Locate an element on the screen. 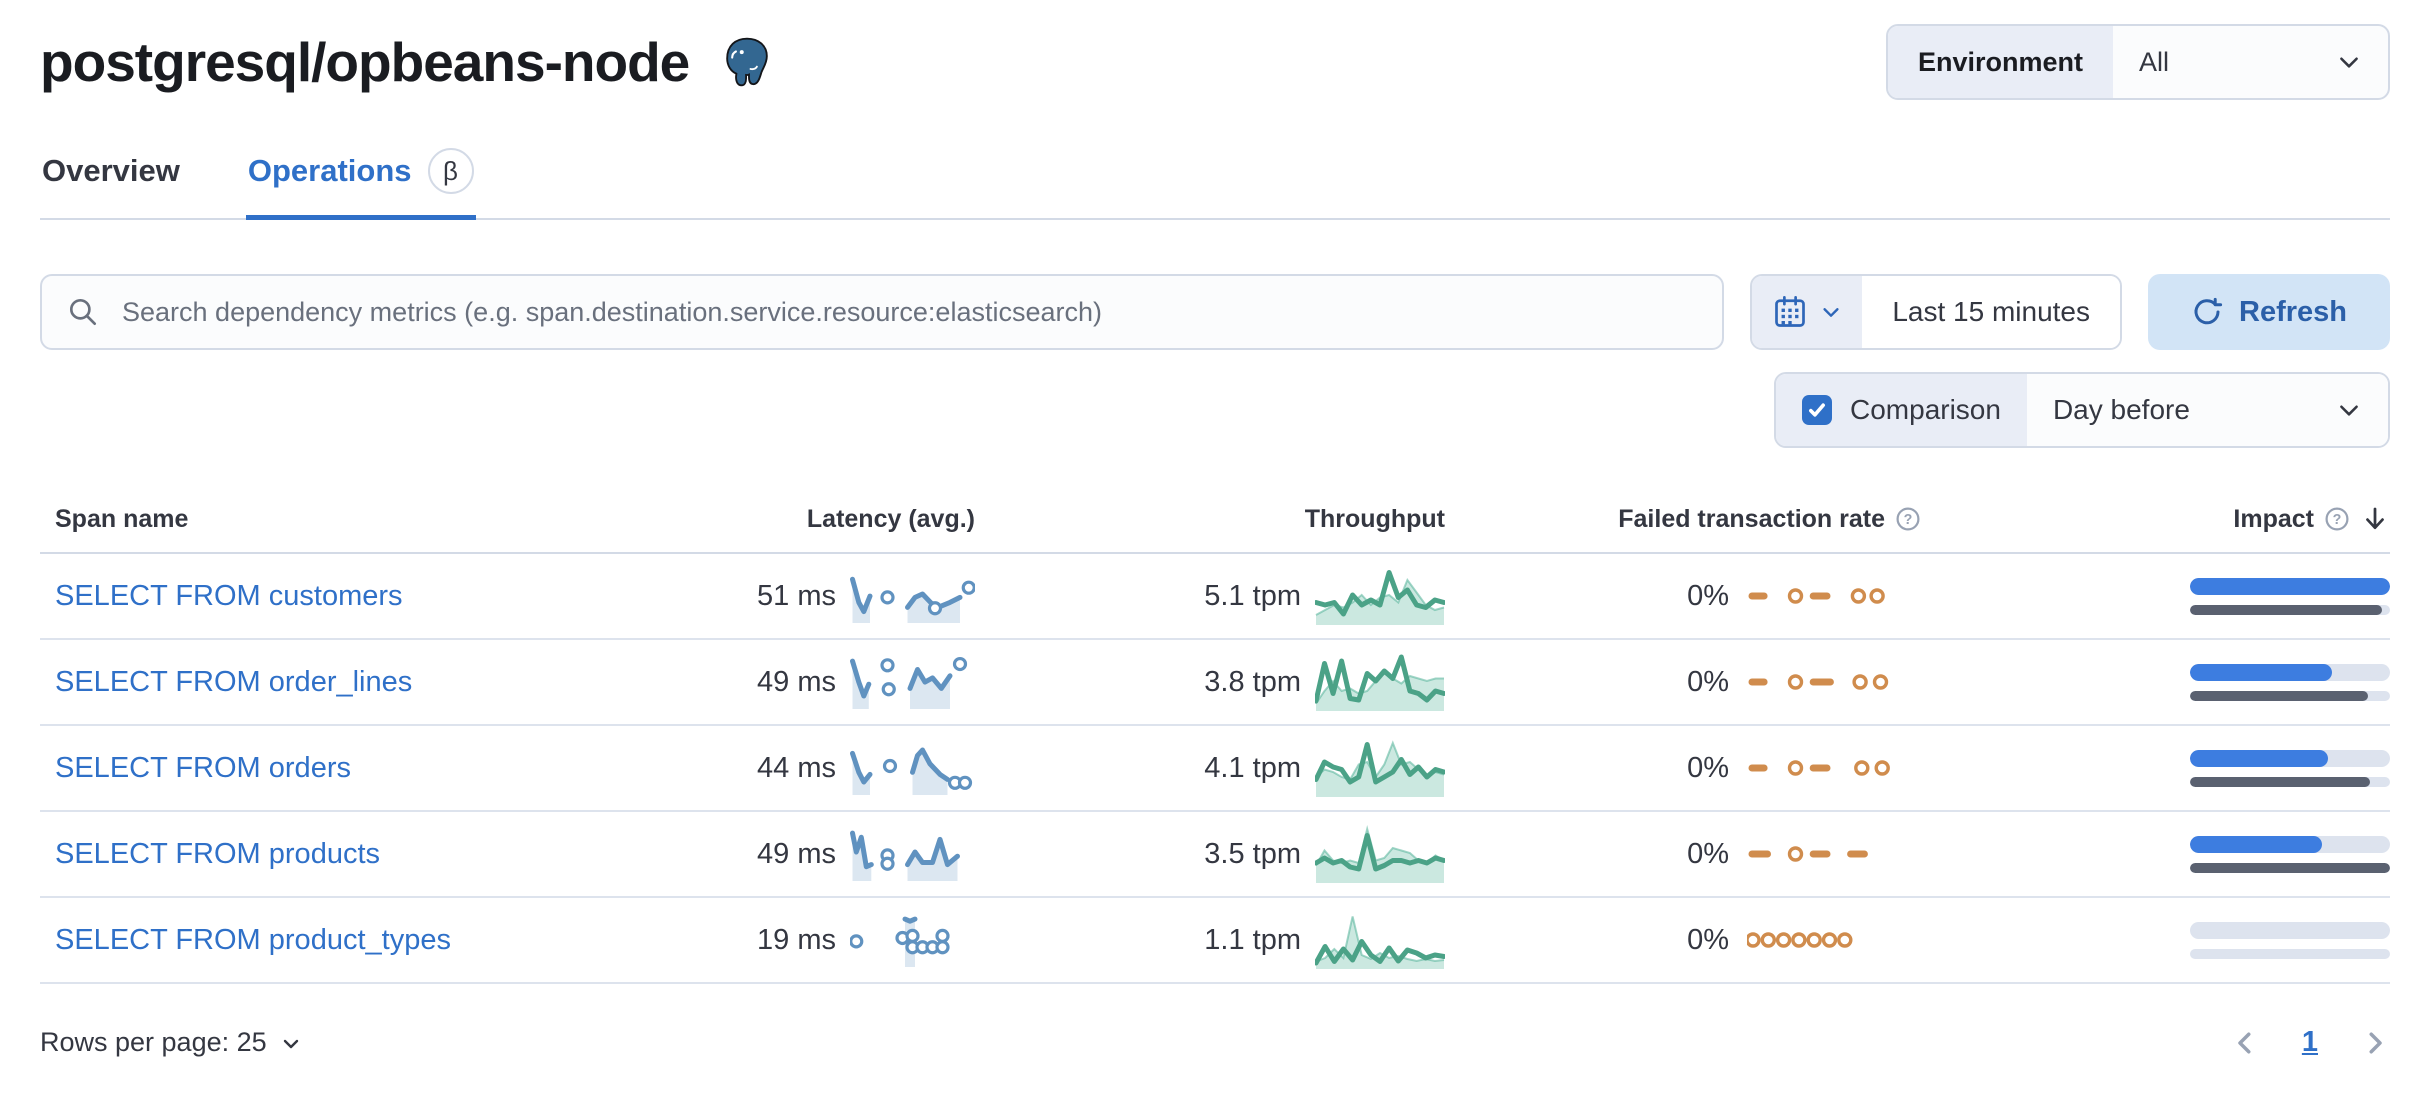 The height and width of the screenshot is (1104, 2430). latency-cell: 51 ms is located at coordinates (775, 596).